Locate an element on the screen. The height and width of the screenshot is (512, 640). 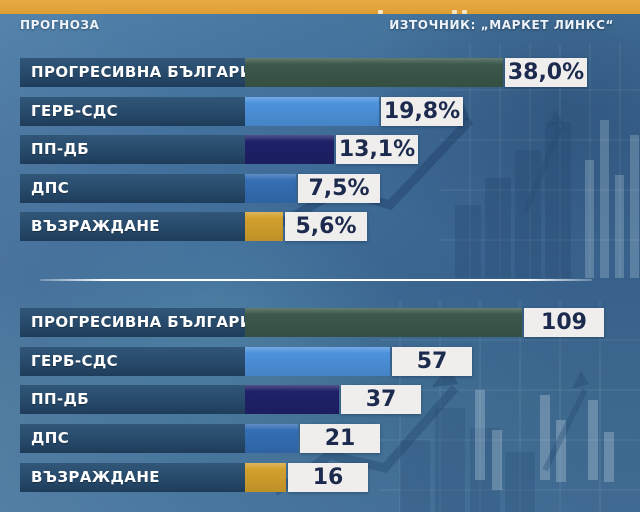
value-box: 109 is located at coordinates (564, 322).